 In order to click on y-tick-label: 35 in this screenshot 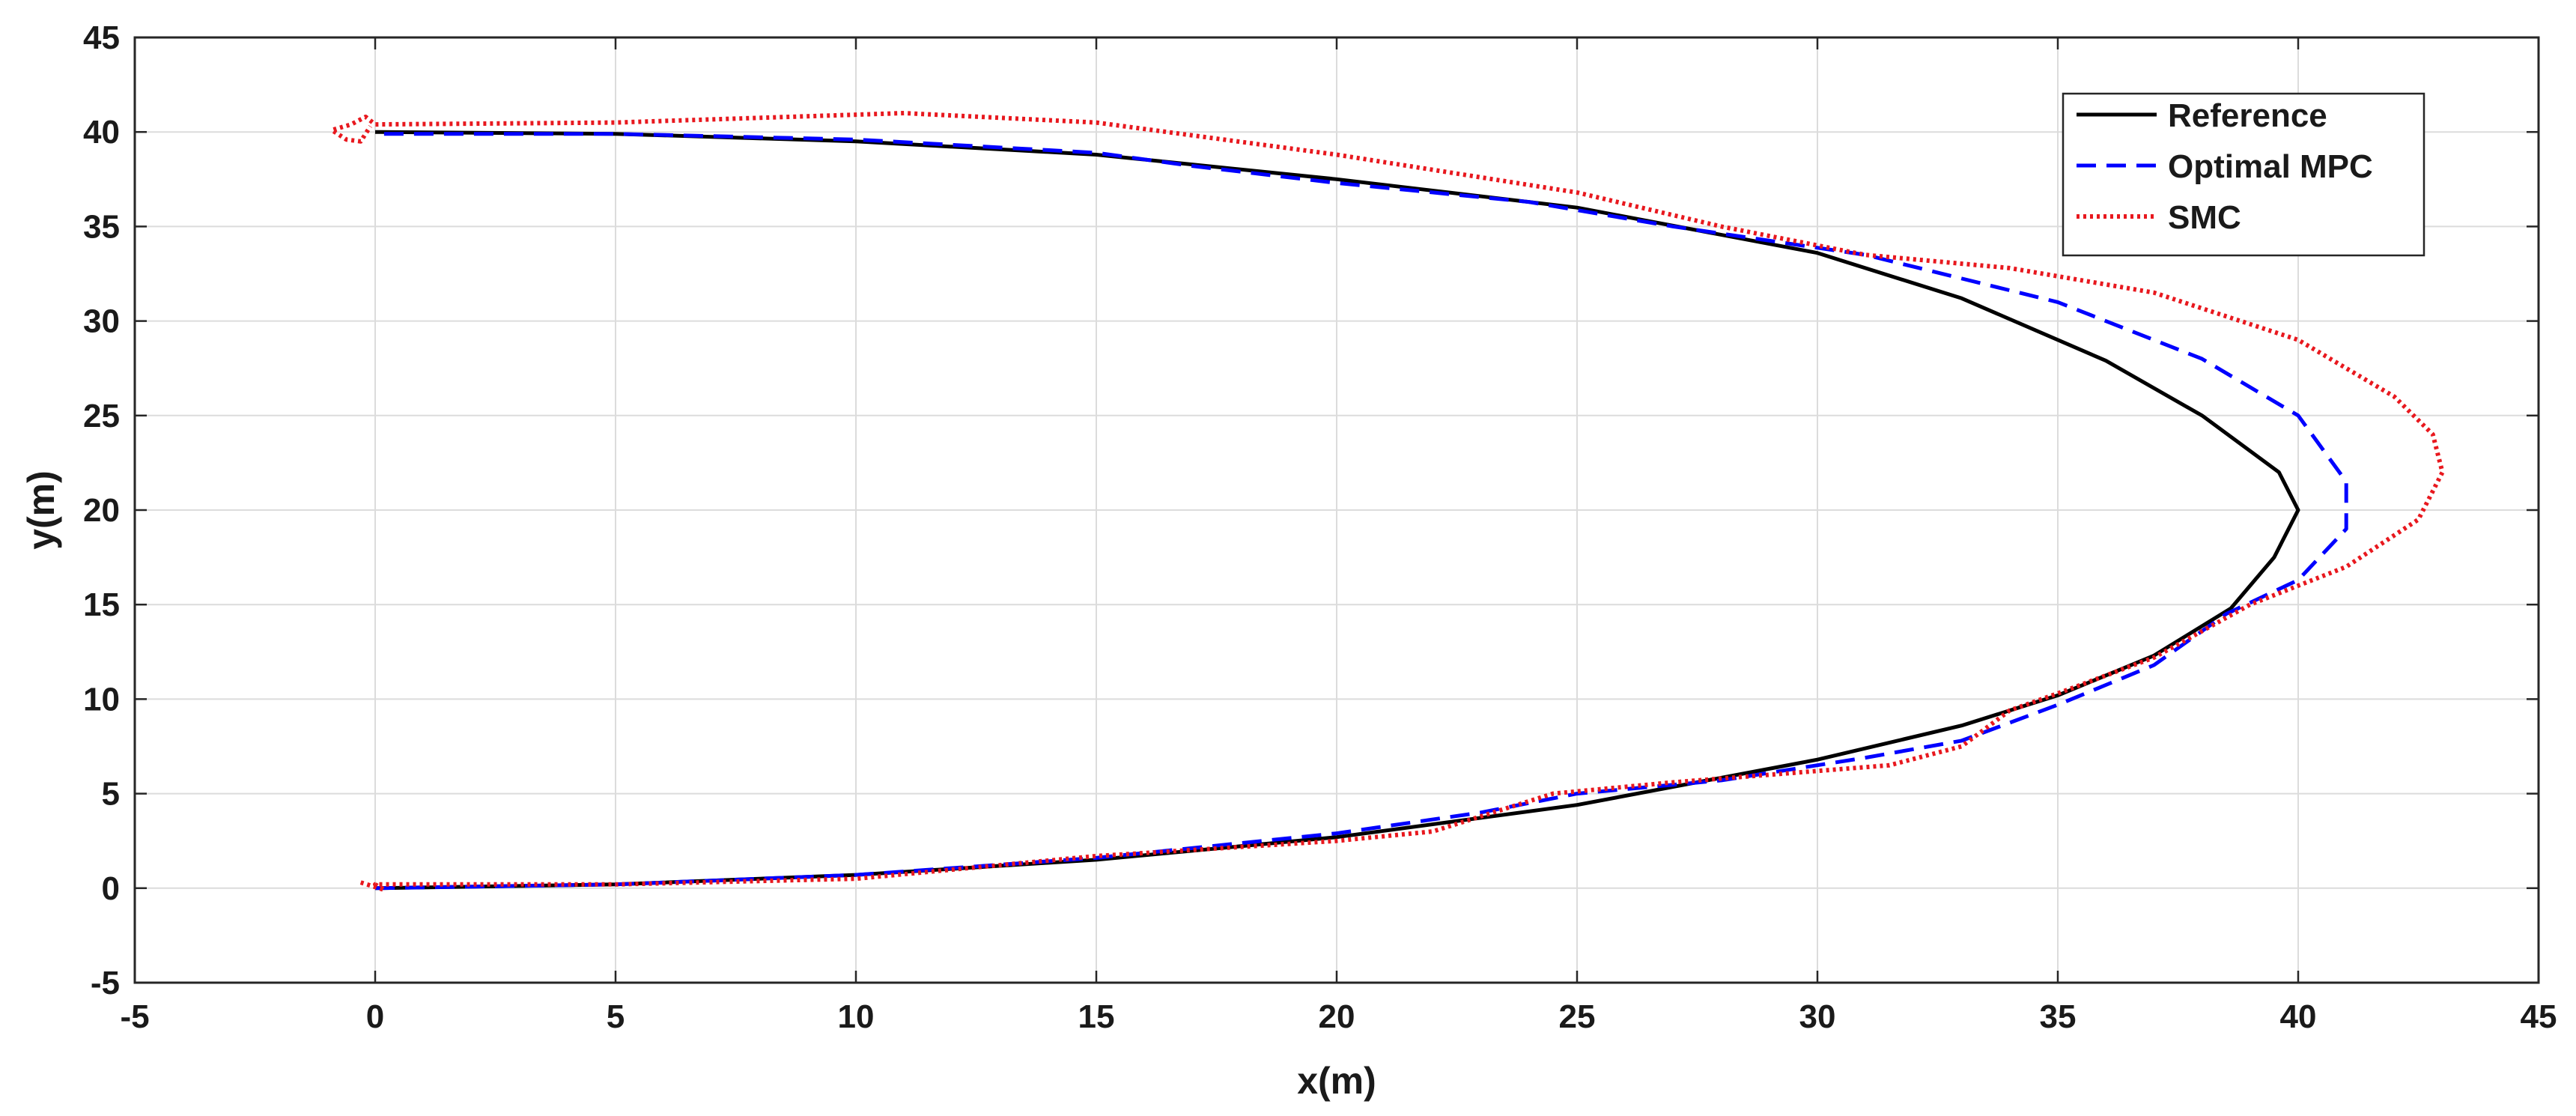, I will do `click(101, 226)`.